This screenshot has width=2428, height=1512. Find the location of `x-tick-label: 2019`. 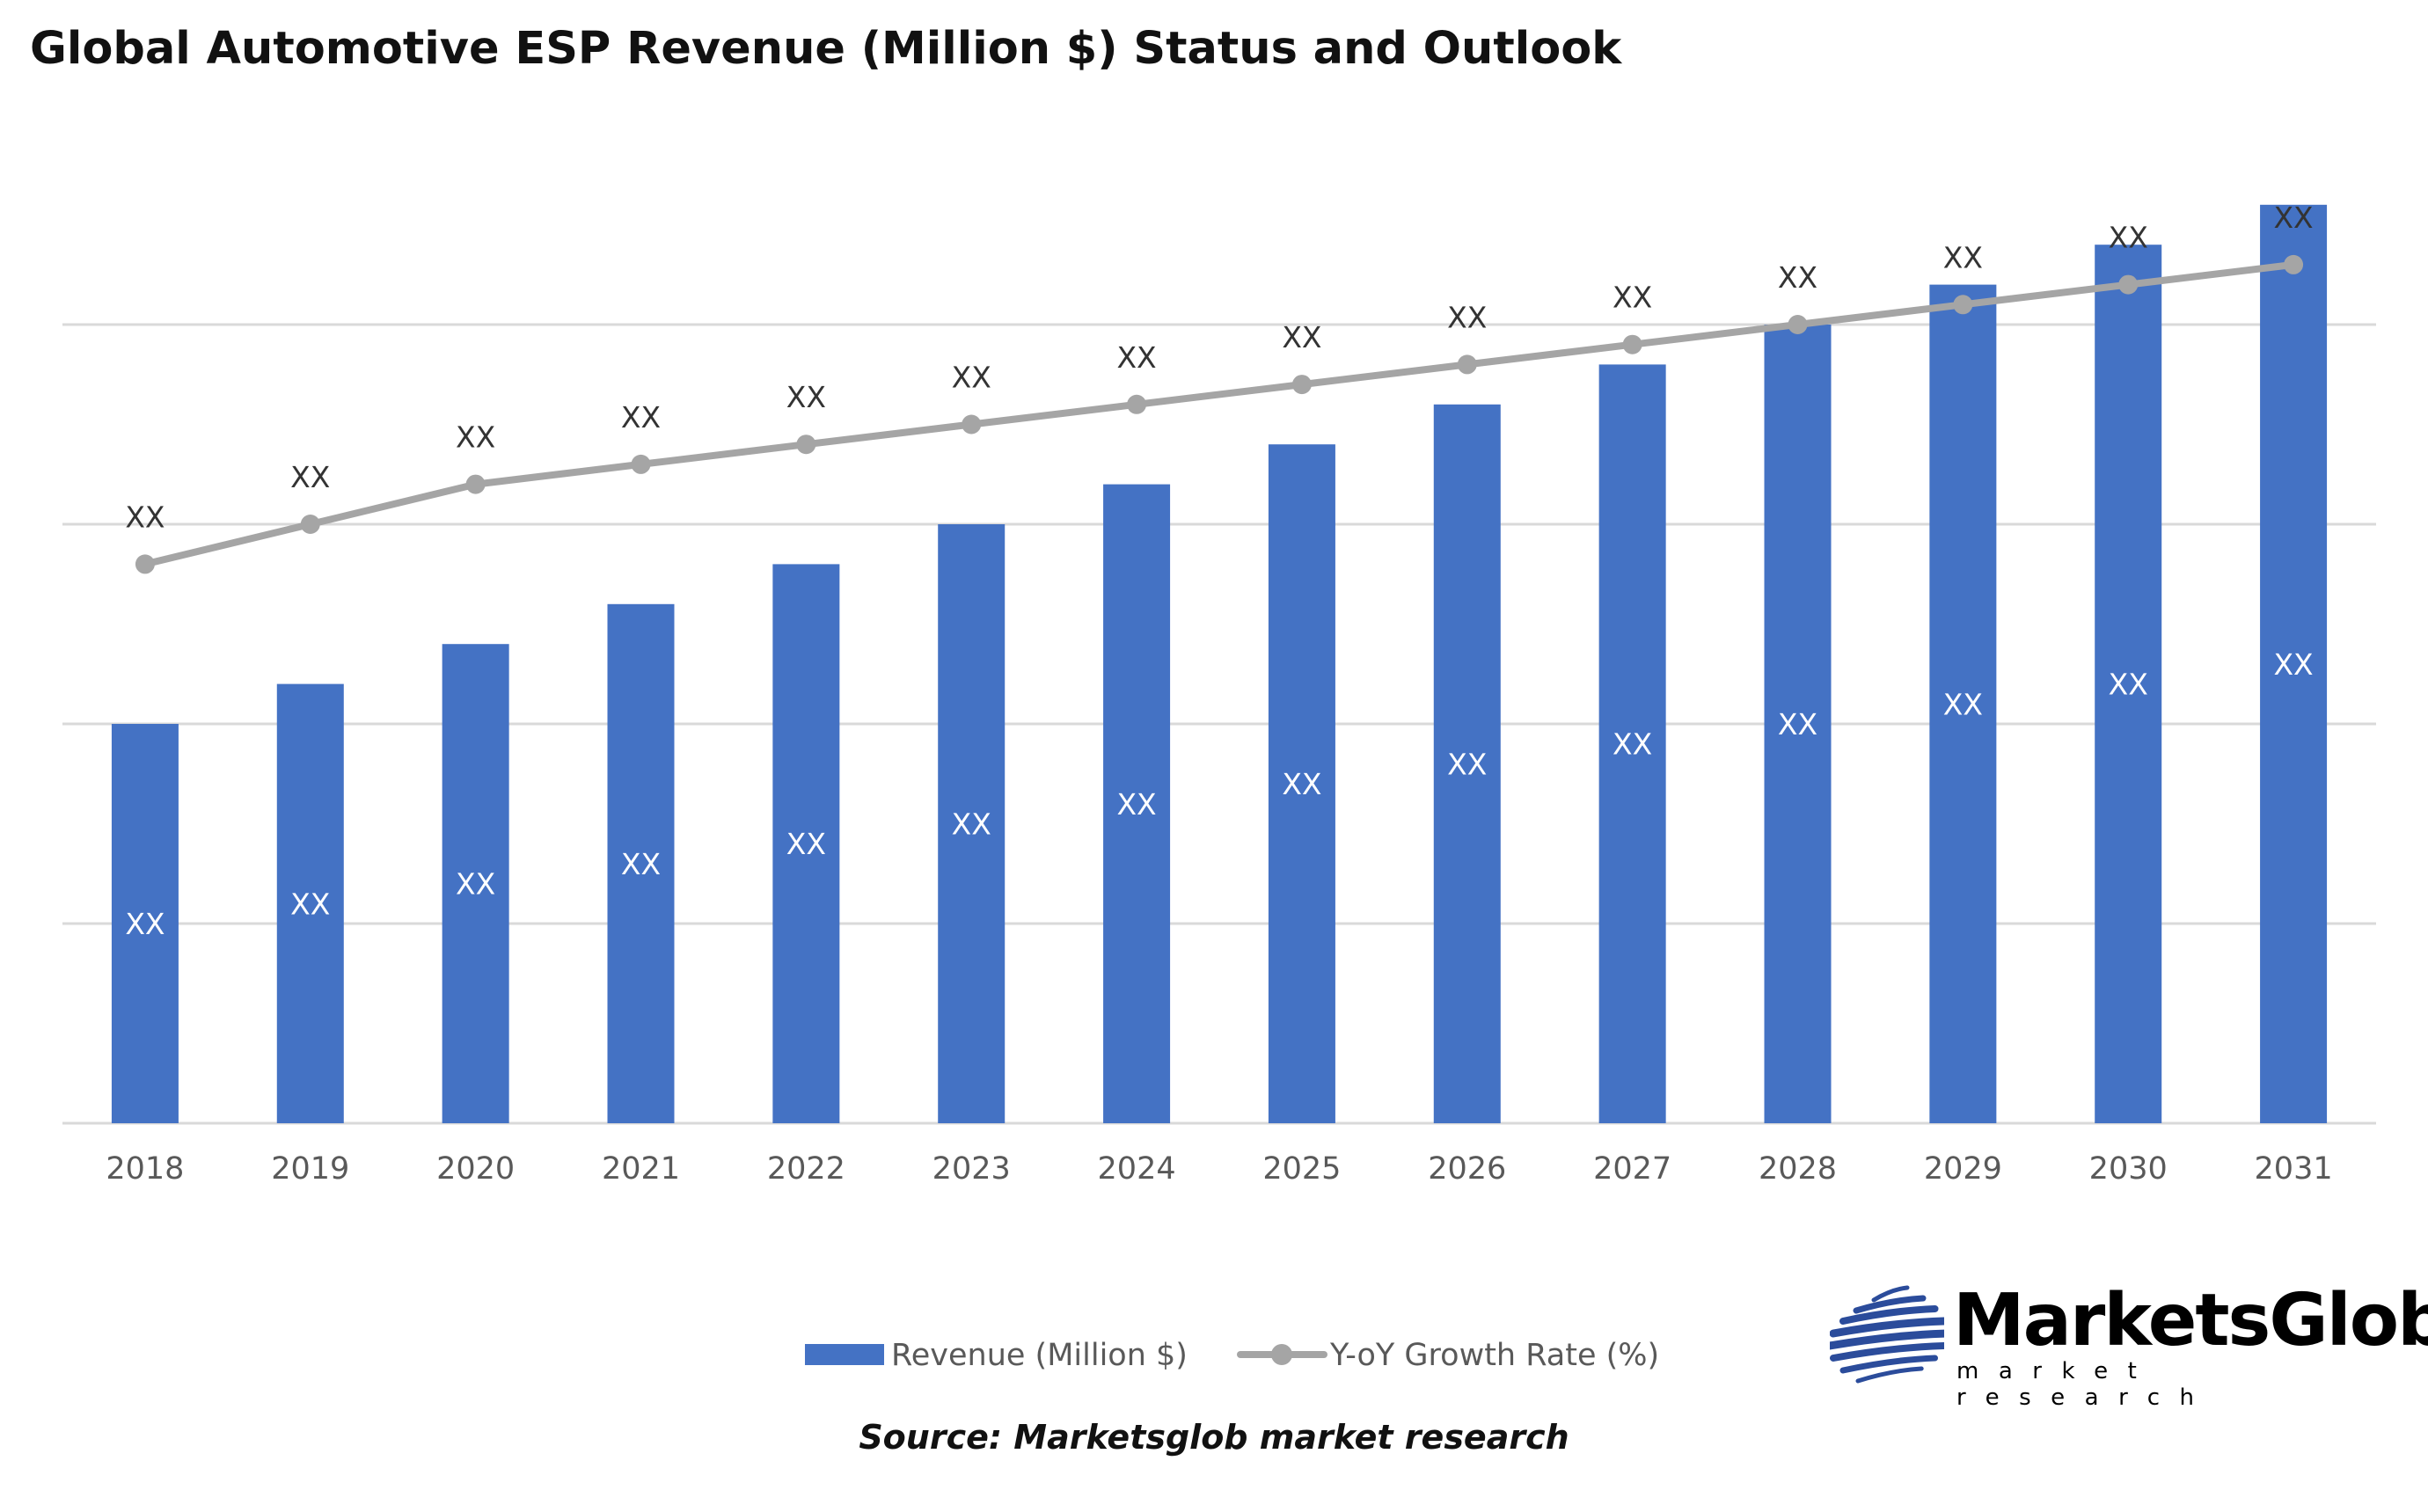

x-tick-label: 2019 is located at coordinates (310, 1169).